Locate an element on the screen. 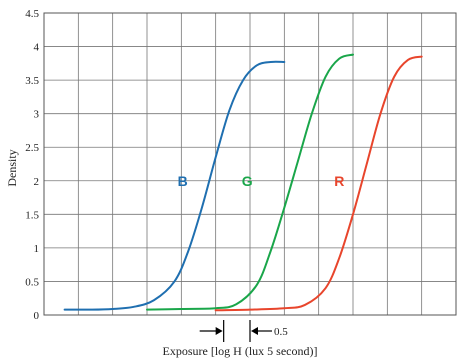  y-tick-label-2: 1 is located at coordinates (37, 249).